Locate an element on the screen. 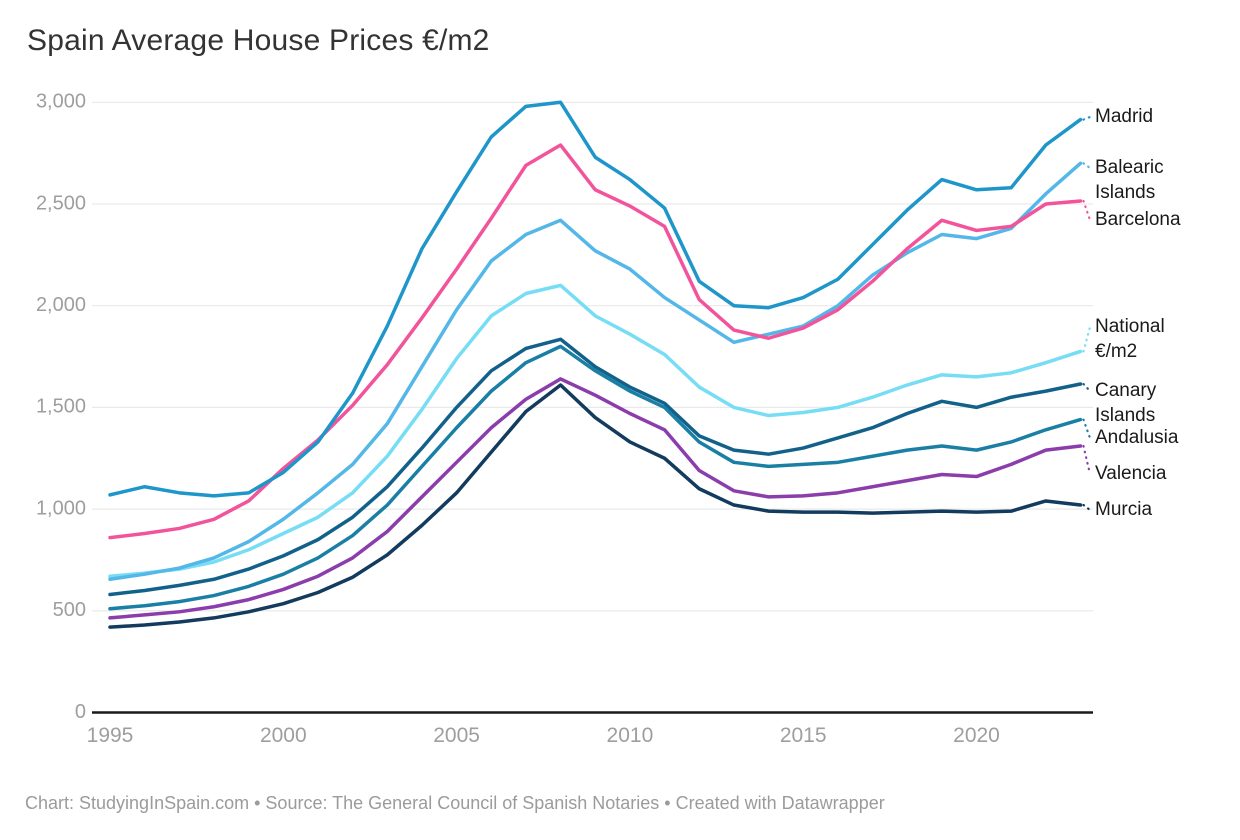 The width and height of the screenshot is (1240, 840). series-label-balearic-islands: Balearic Islands is located at coordinates (1129, 180).